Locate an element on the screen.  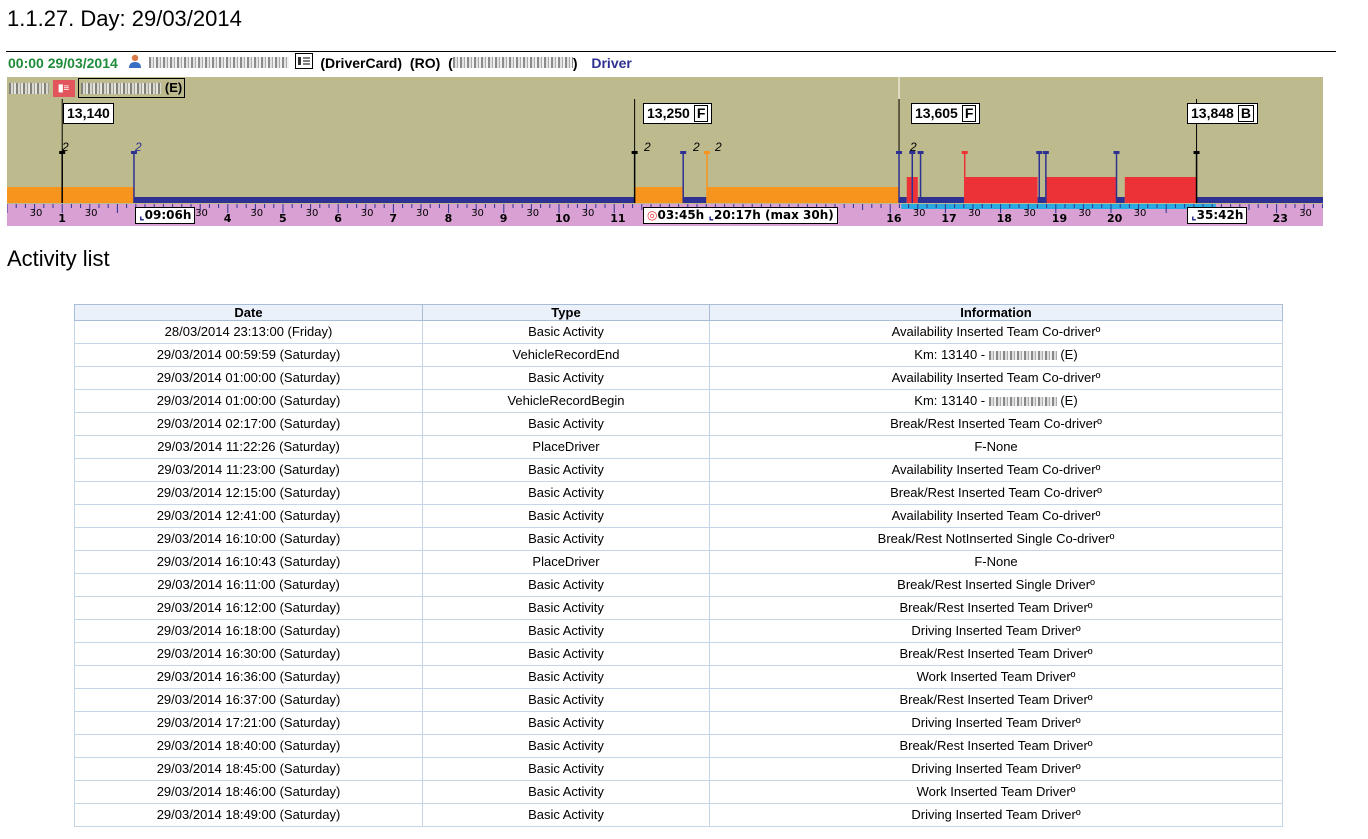
card-number-redacted is located at coordinates (512, 62).